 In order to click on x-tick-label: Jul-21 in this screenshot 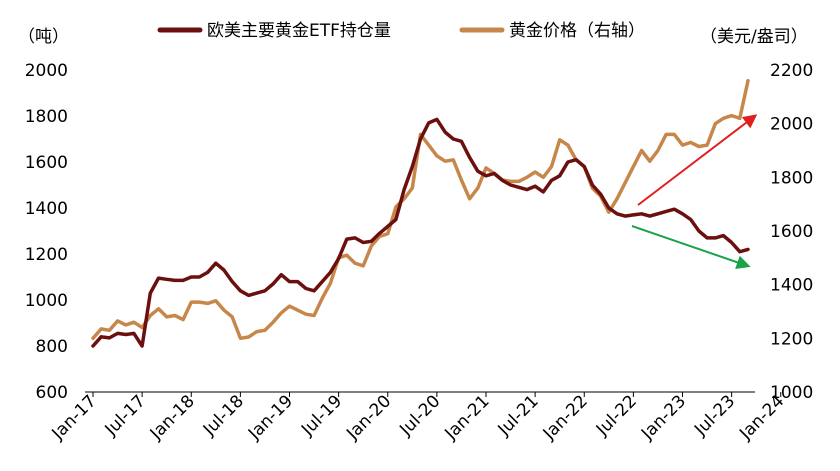, I will do `click(518, 415)`.